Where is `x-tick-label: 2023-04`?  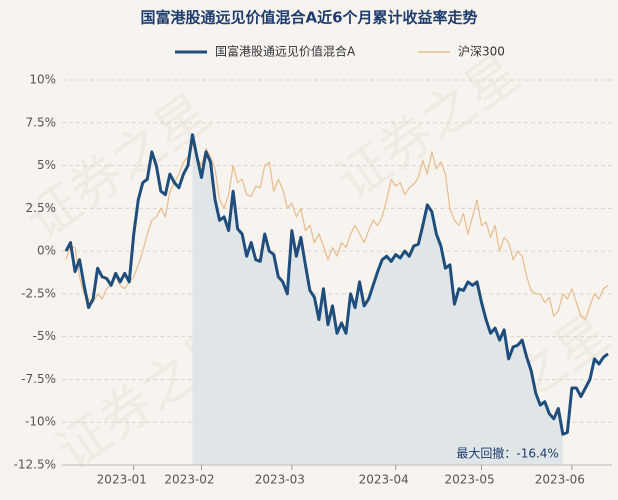 x-tick-label: 2023-04 is located at coordinates (384, 480).